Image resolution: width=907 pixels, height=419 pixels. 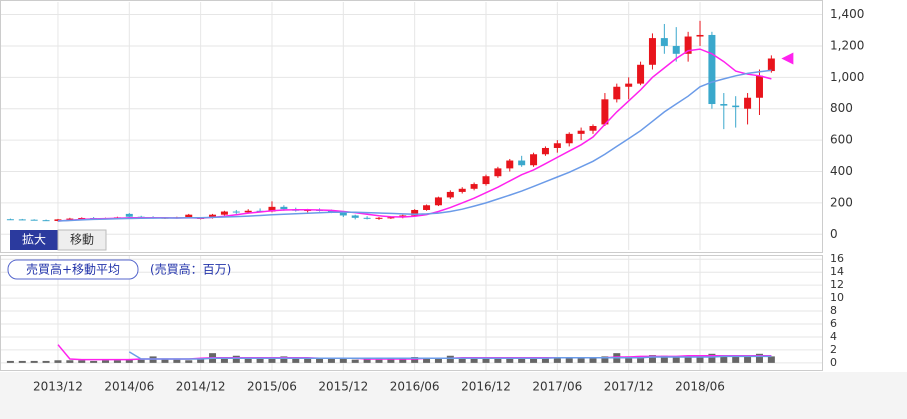 I want to click on zoom-label: 拡大, so click(x=34, y=240).